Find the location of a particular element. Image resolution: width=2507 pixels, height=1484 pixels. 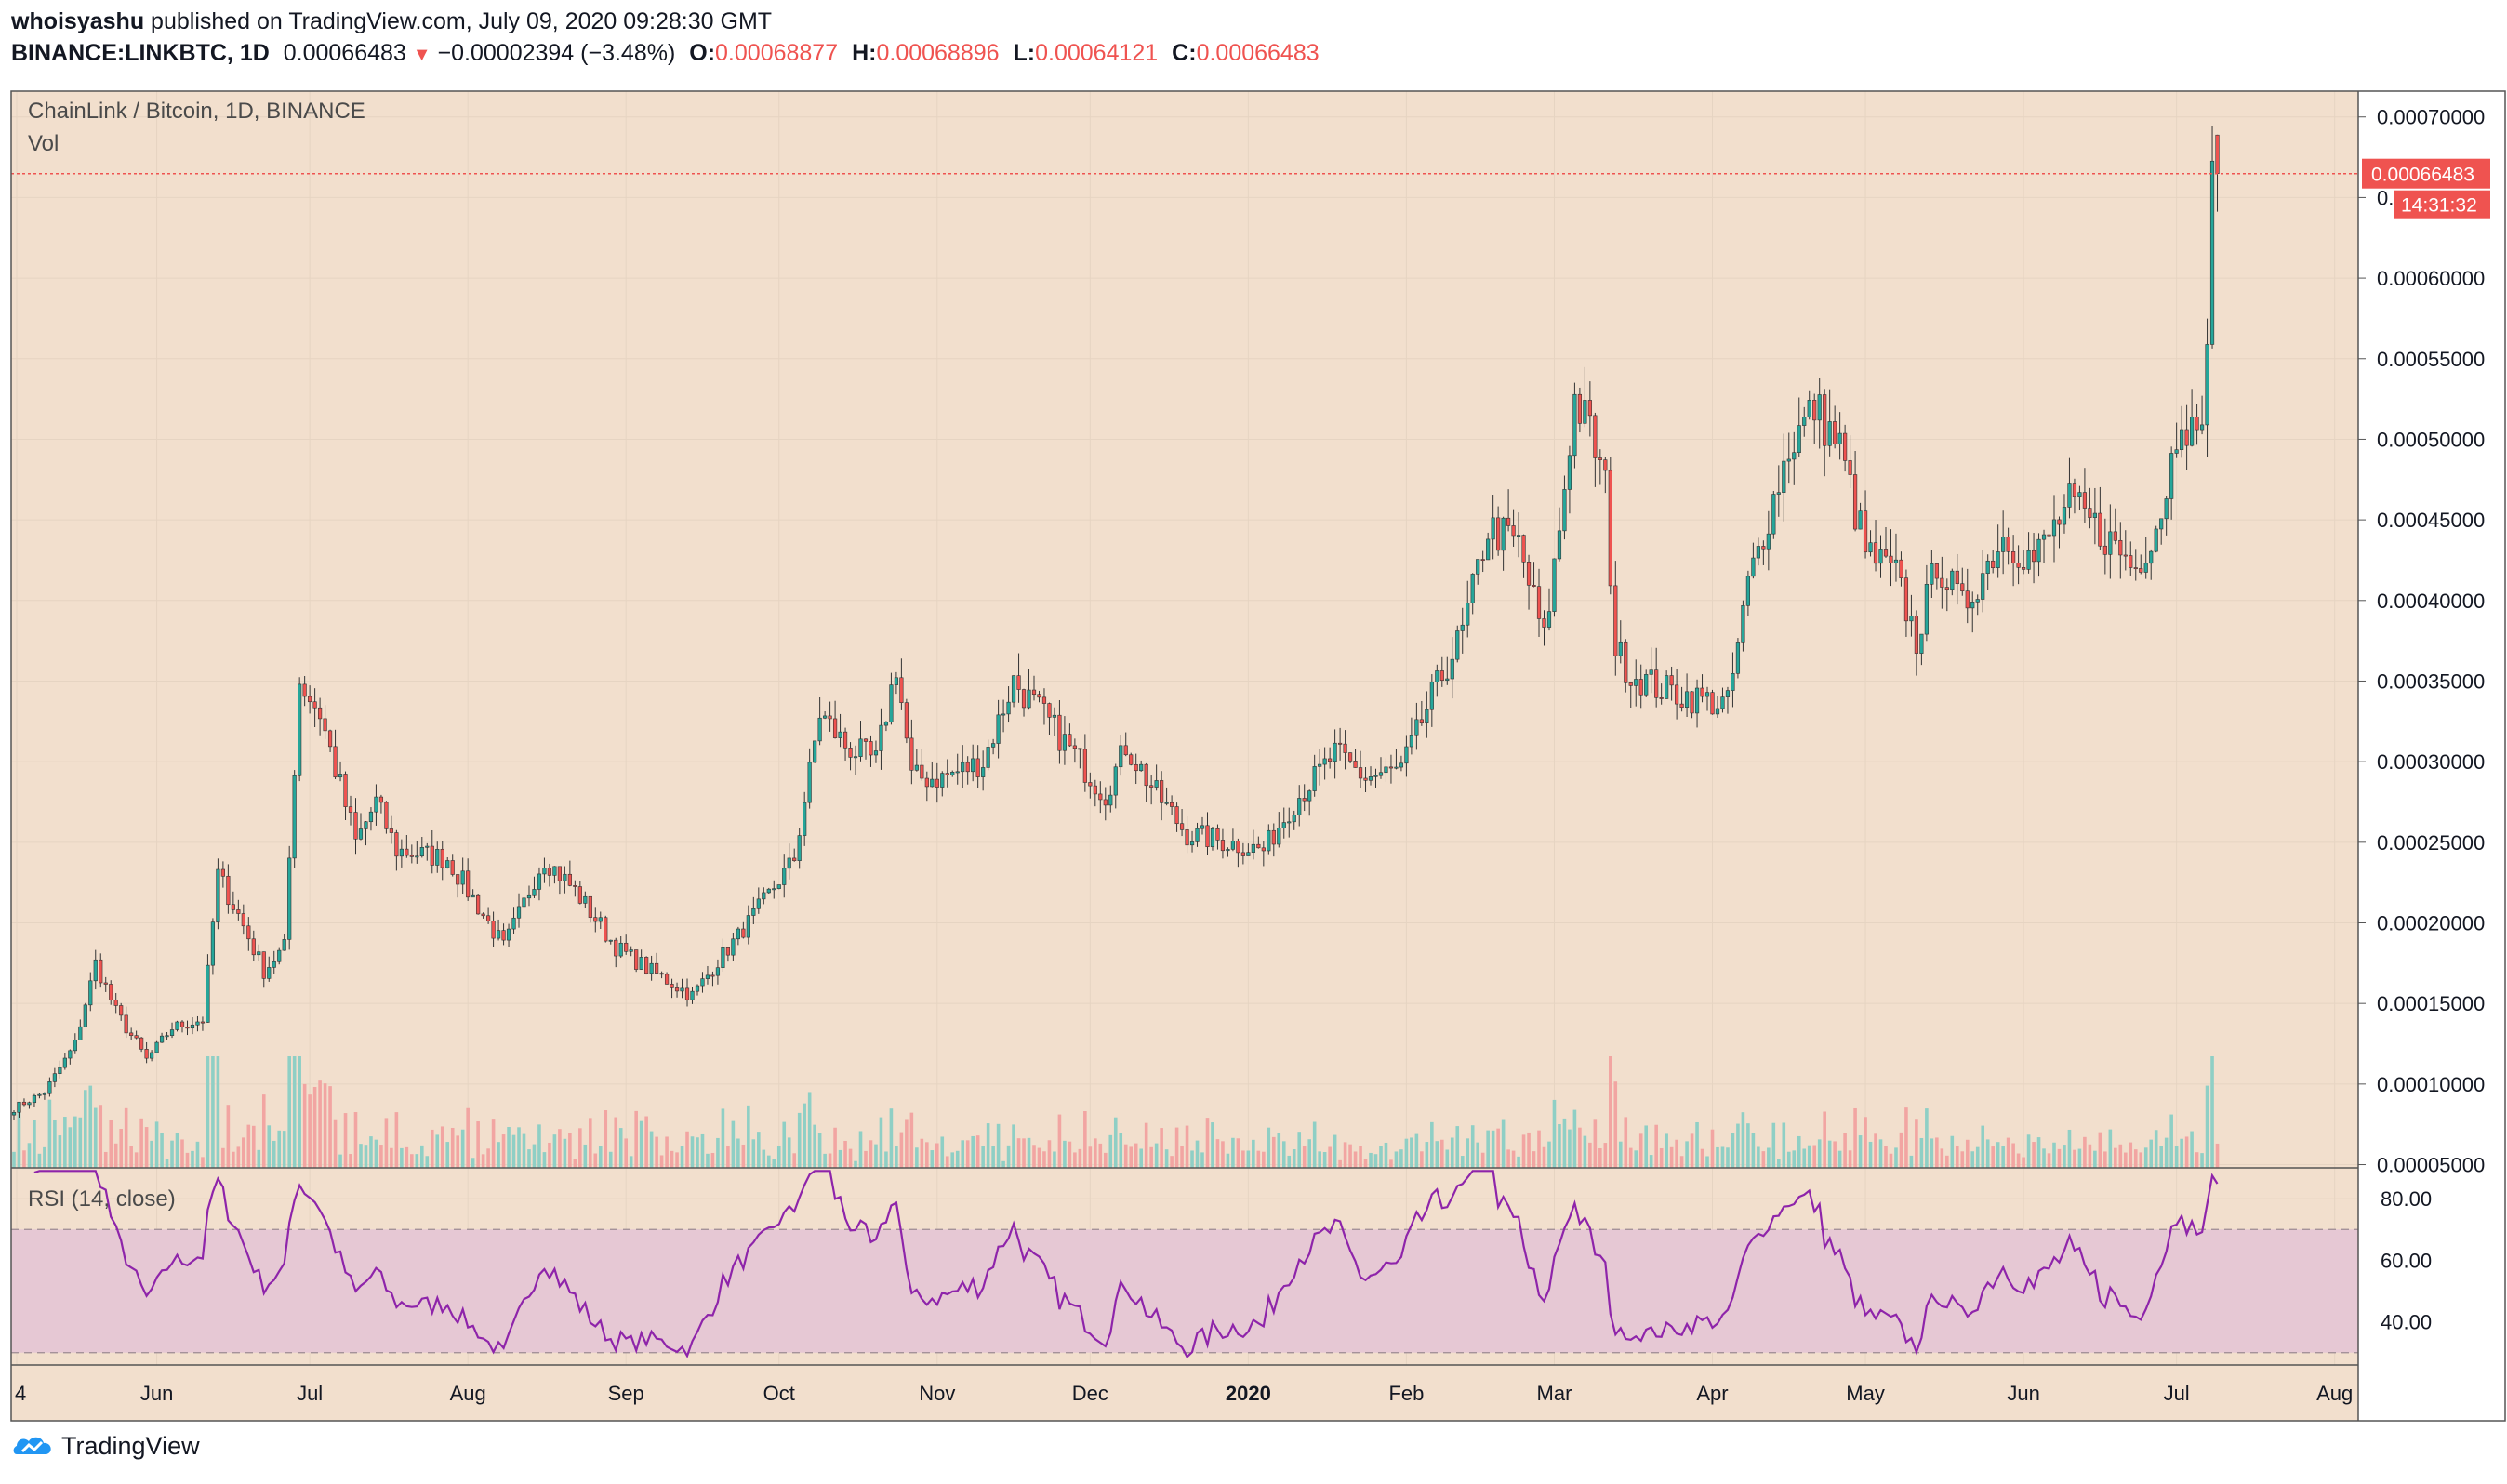

last-price-tag is located at coordinates (2426, 173).